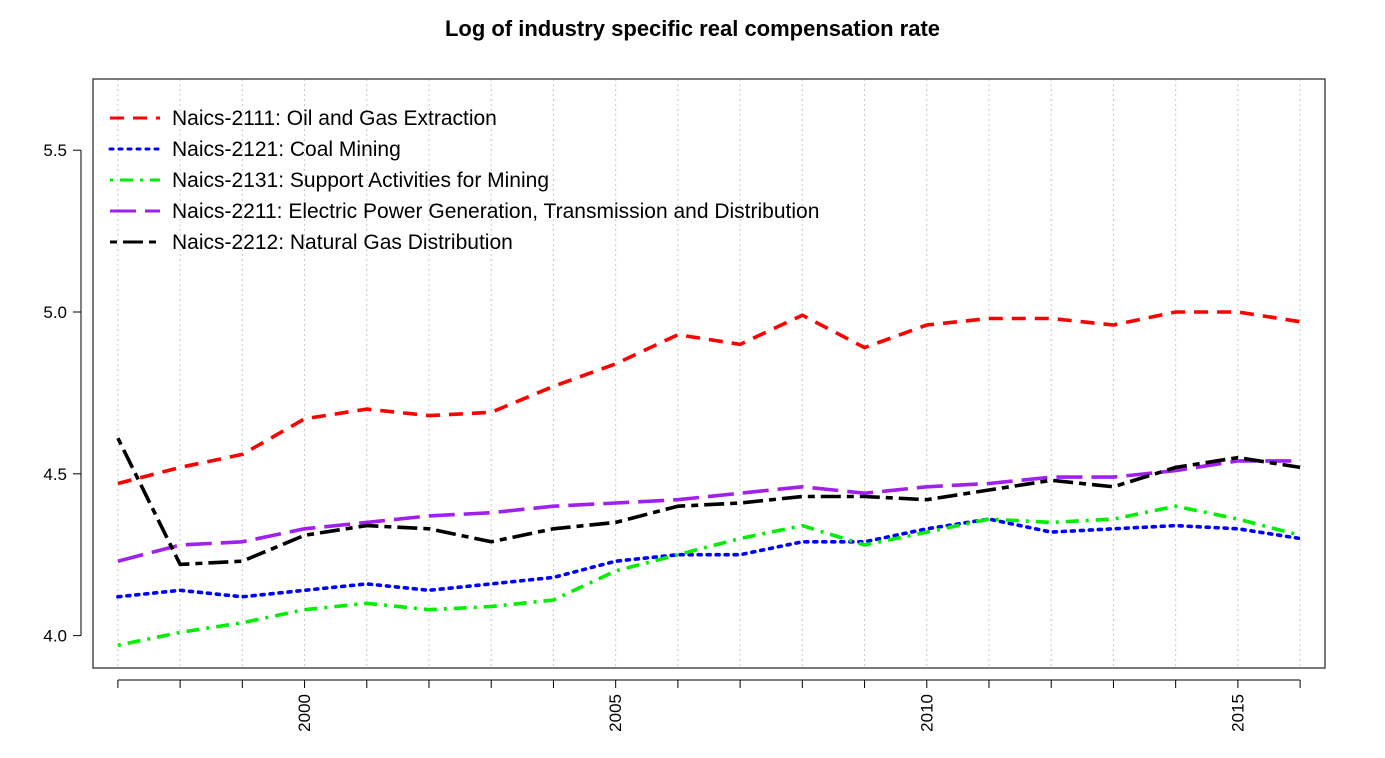 The image size is (1385, 758). I want to click on y-tick-label: 4.5, so click(55, 474).